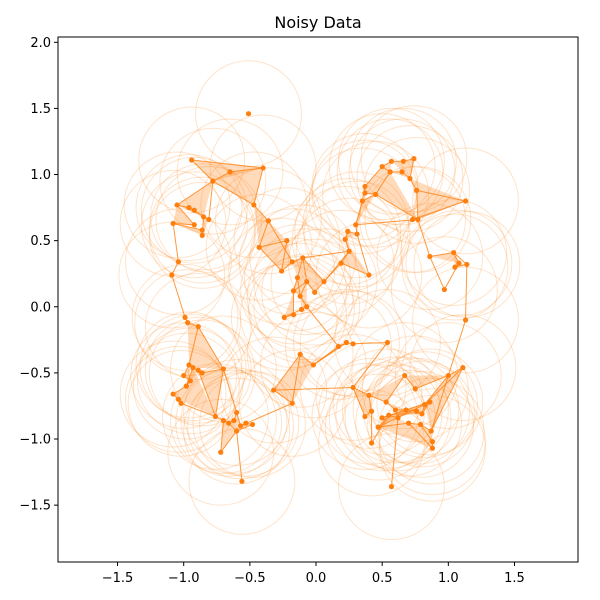  What do you see at coordinates (35, 373) in the screenshot?
I see `y-tick-label: −0.5` at bounding box center [35, 373].